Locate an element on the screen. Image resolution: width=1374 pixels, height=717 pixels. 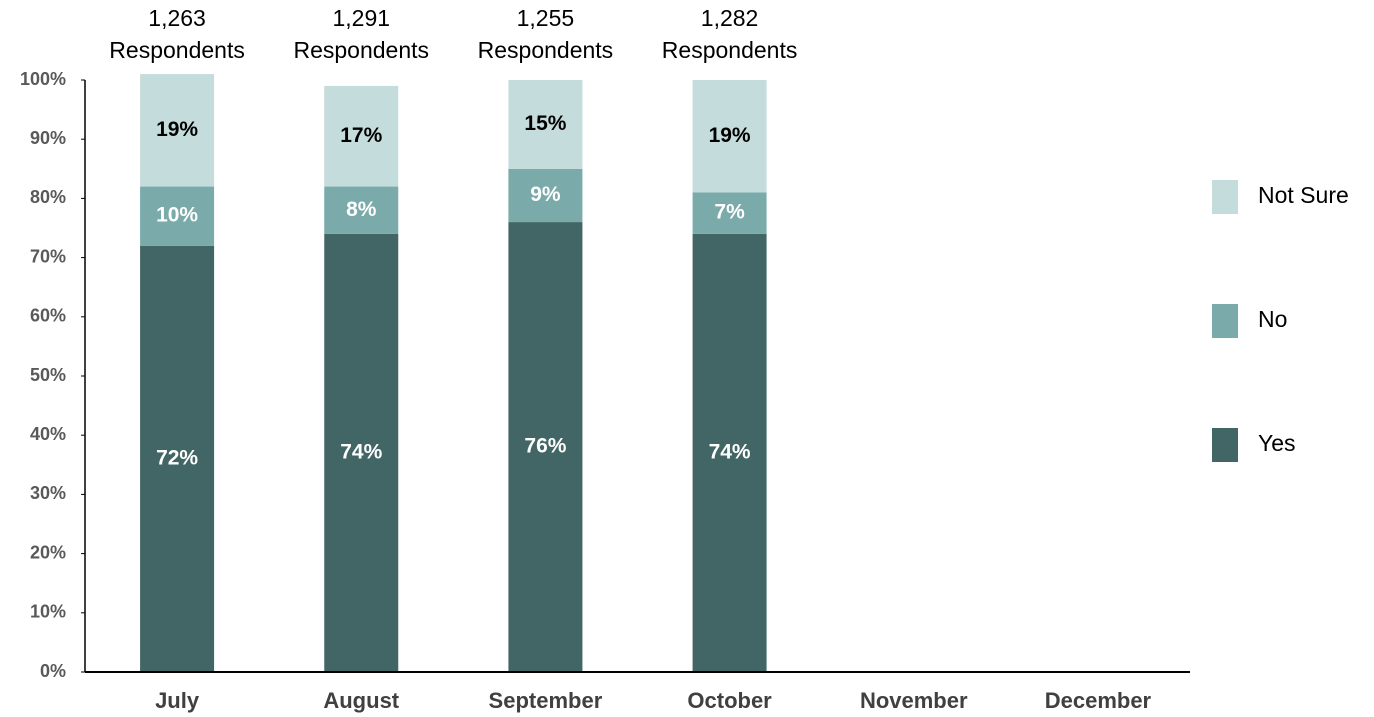
x-tick-label: November is located at coordinates (914, 700).